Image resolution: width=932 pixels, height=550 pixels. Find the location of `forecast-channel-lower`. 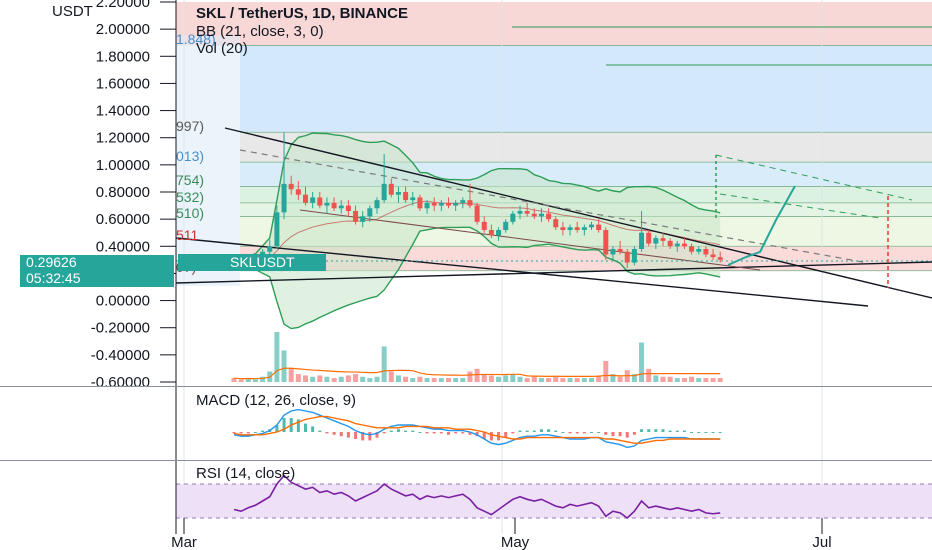

forecast-channel-lower is located at coordinates (800, 206).